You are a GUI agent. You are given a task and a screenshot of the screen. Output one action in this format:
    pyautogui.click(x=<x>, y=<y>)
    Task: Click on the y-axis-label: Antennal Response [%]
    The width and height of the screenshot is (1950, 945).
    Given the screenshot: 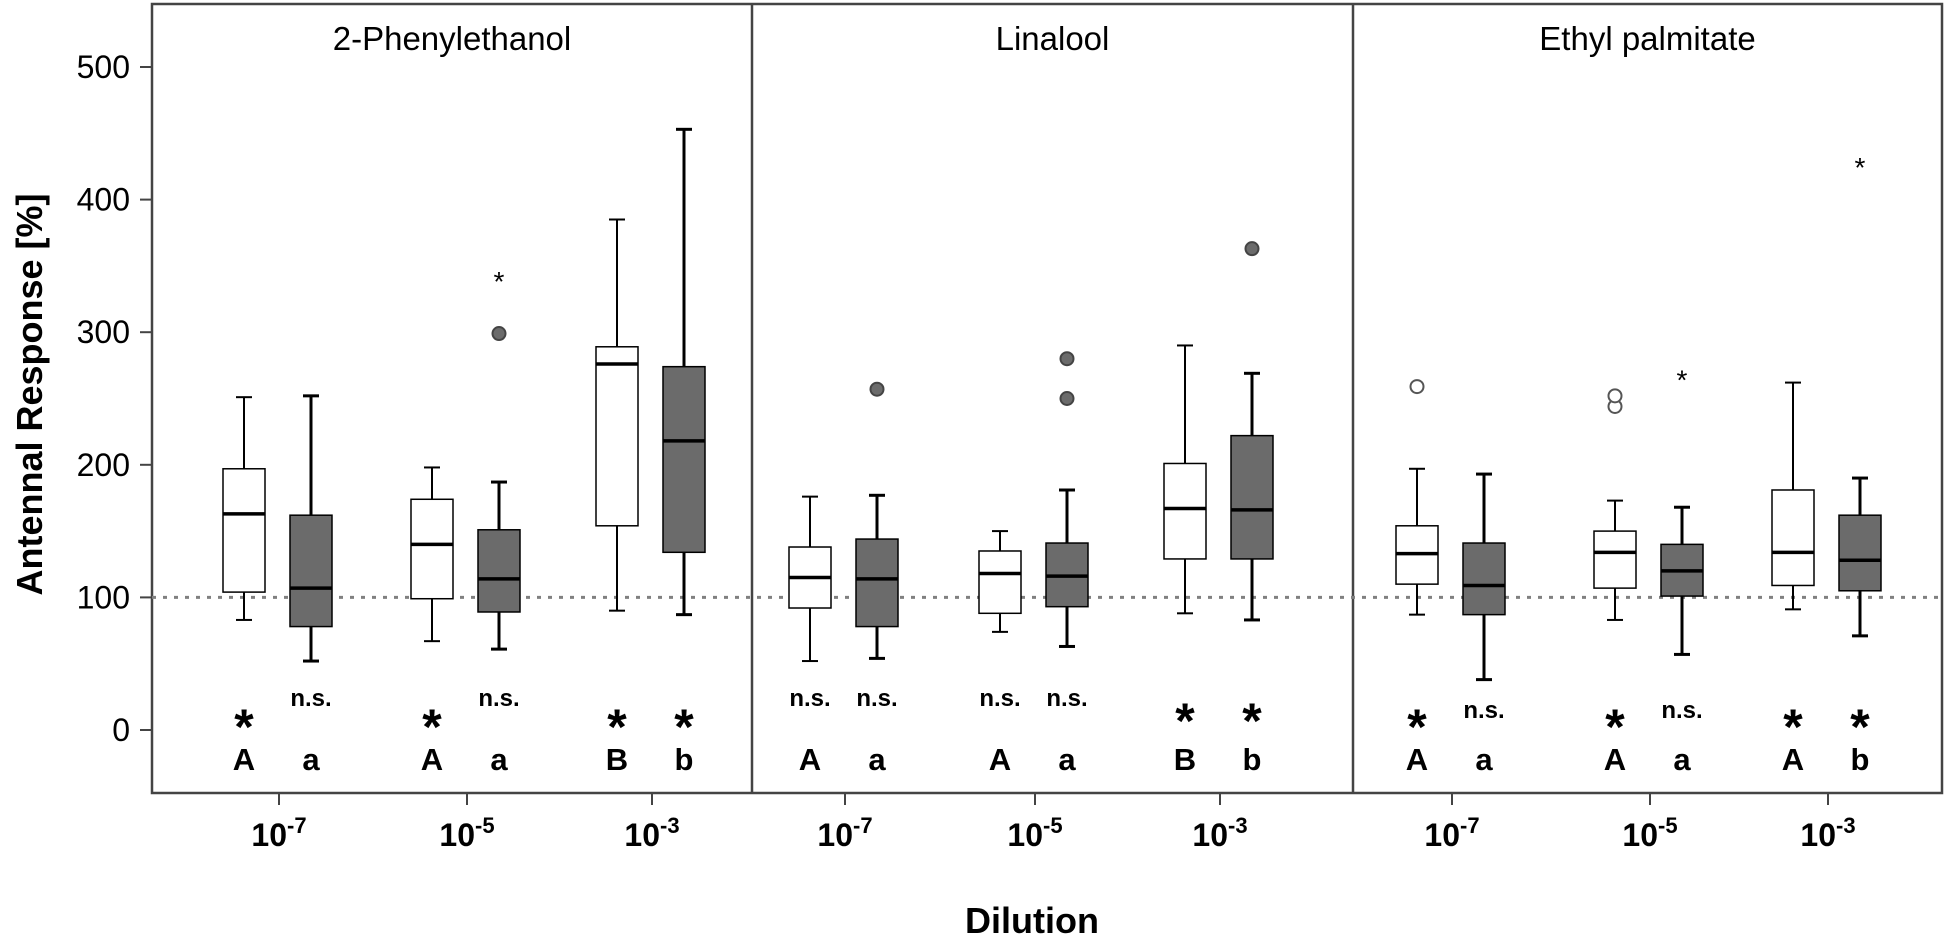 What is the action you would take?
    pyautogui.click(x=29, y=394)
    